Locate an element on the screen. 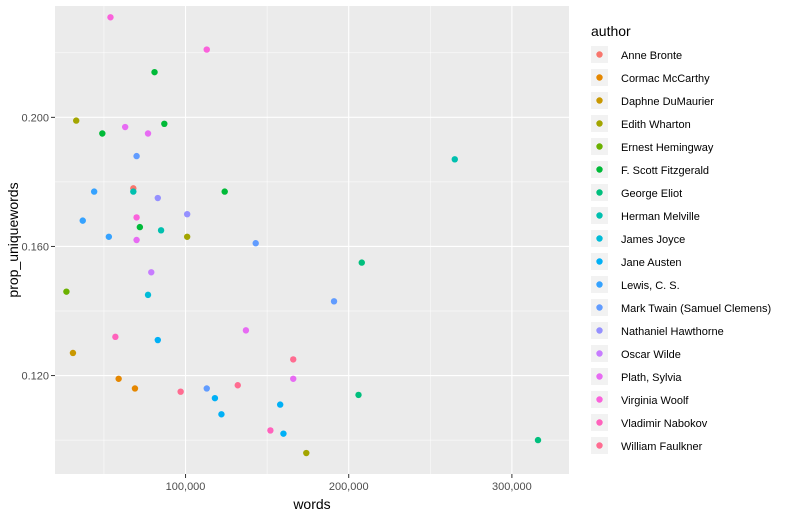  y-tick-label: 0.160 is located at coordinates (35, 247).